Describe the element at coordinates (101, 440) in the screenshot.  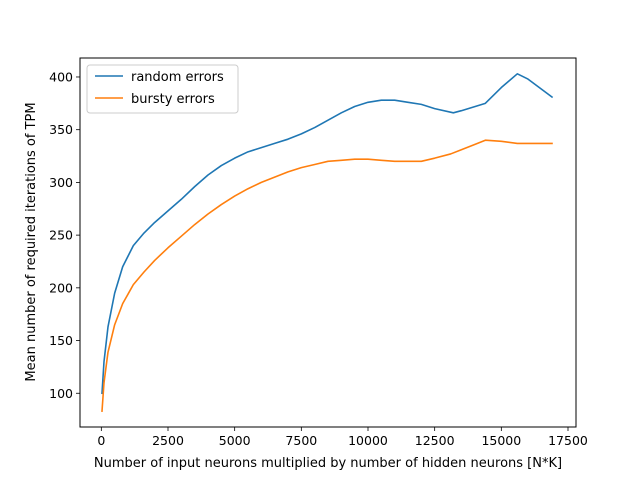
I see `x-tick-label: 0` at that location.